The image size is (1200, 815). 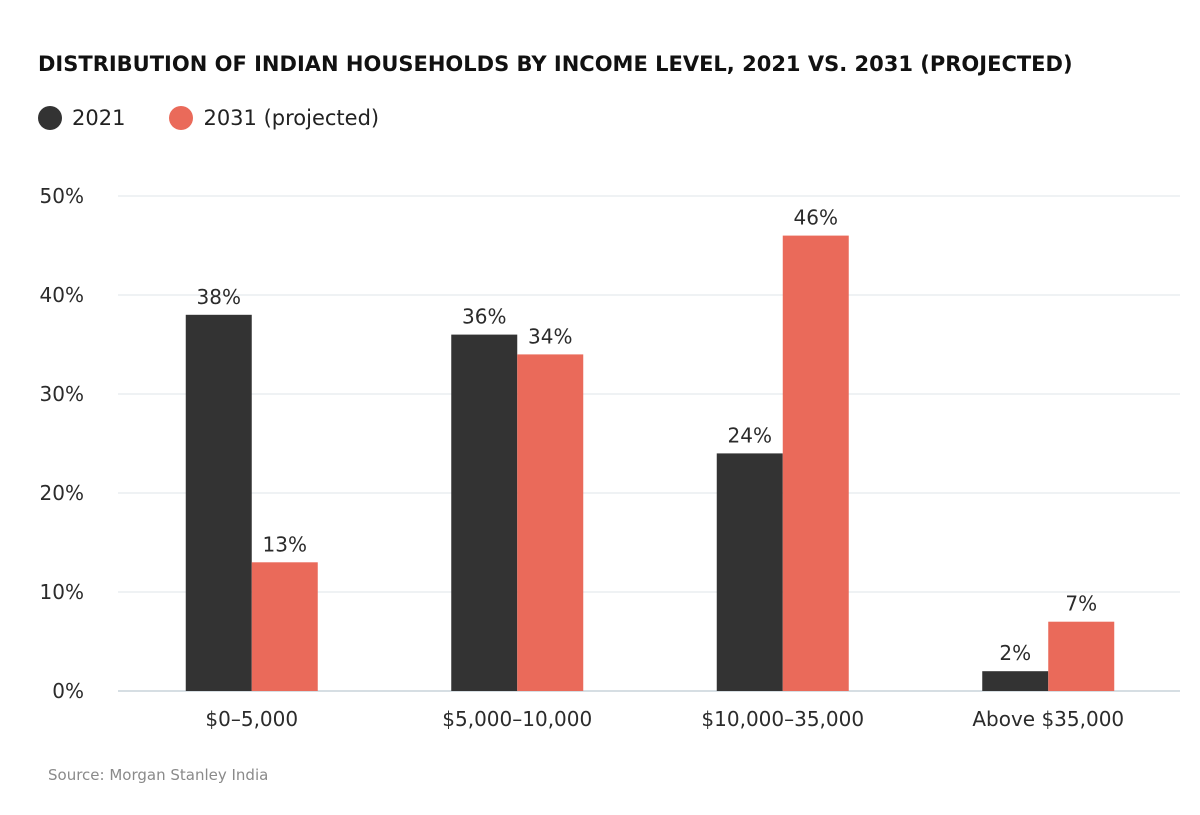 What do you see at coordinates (181, 118) in the screenshot?
I see `legend-swatch-2031` at bounding box center [181, 118].